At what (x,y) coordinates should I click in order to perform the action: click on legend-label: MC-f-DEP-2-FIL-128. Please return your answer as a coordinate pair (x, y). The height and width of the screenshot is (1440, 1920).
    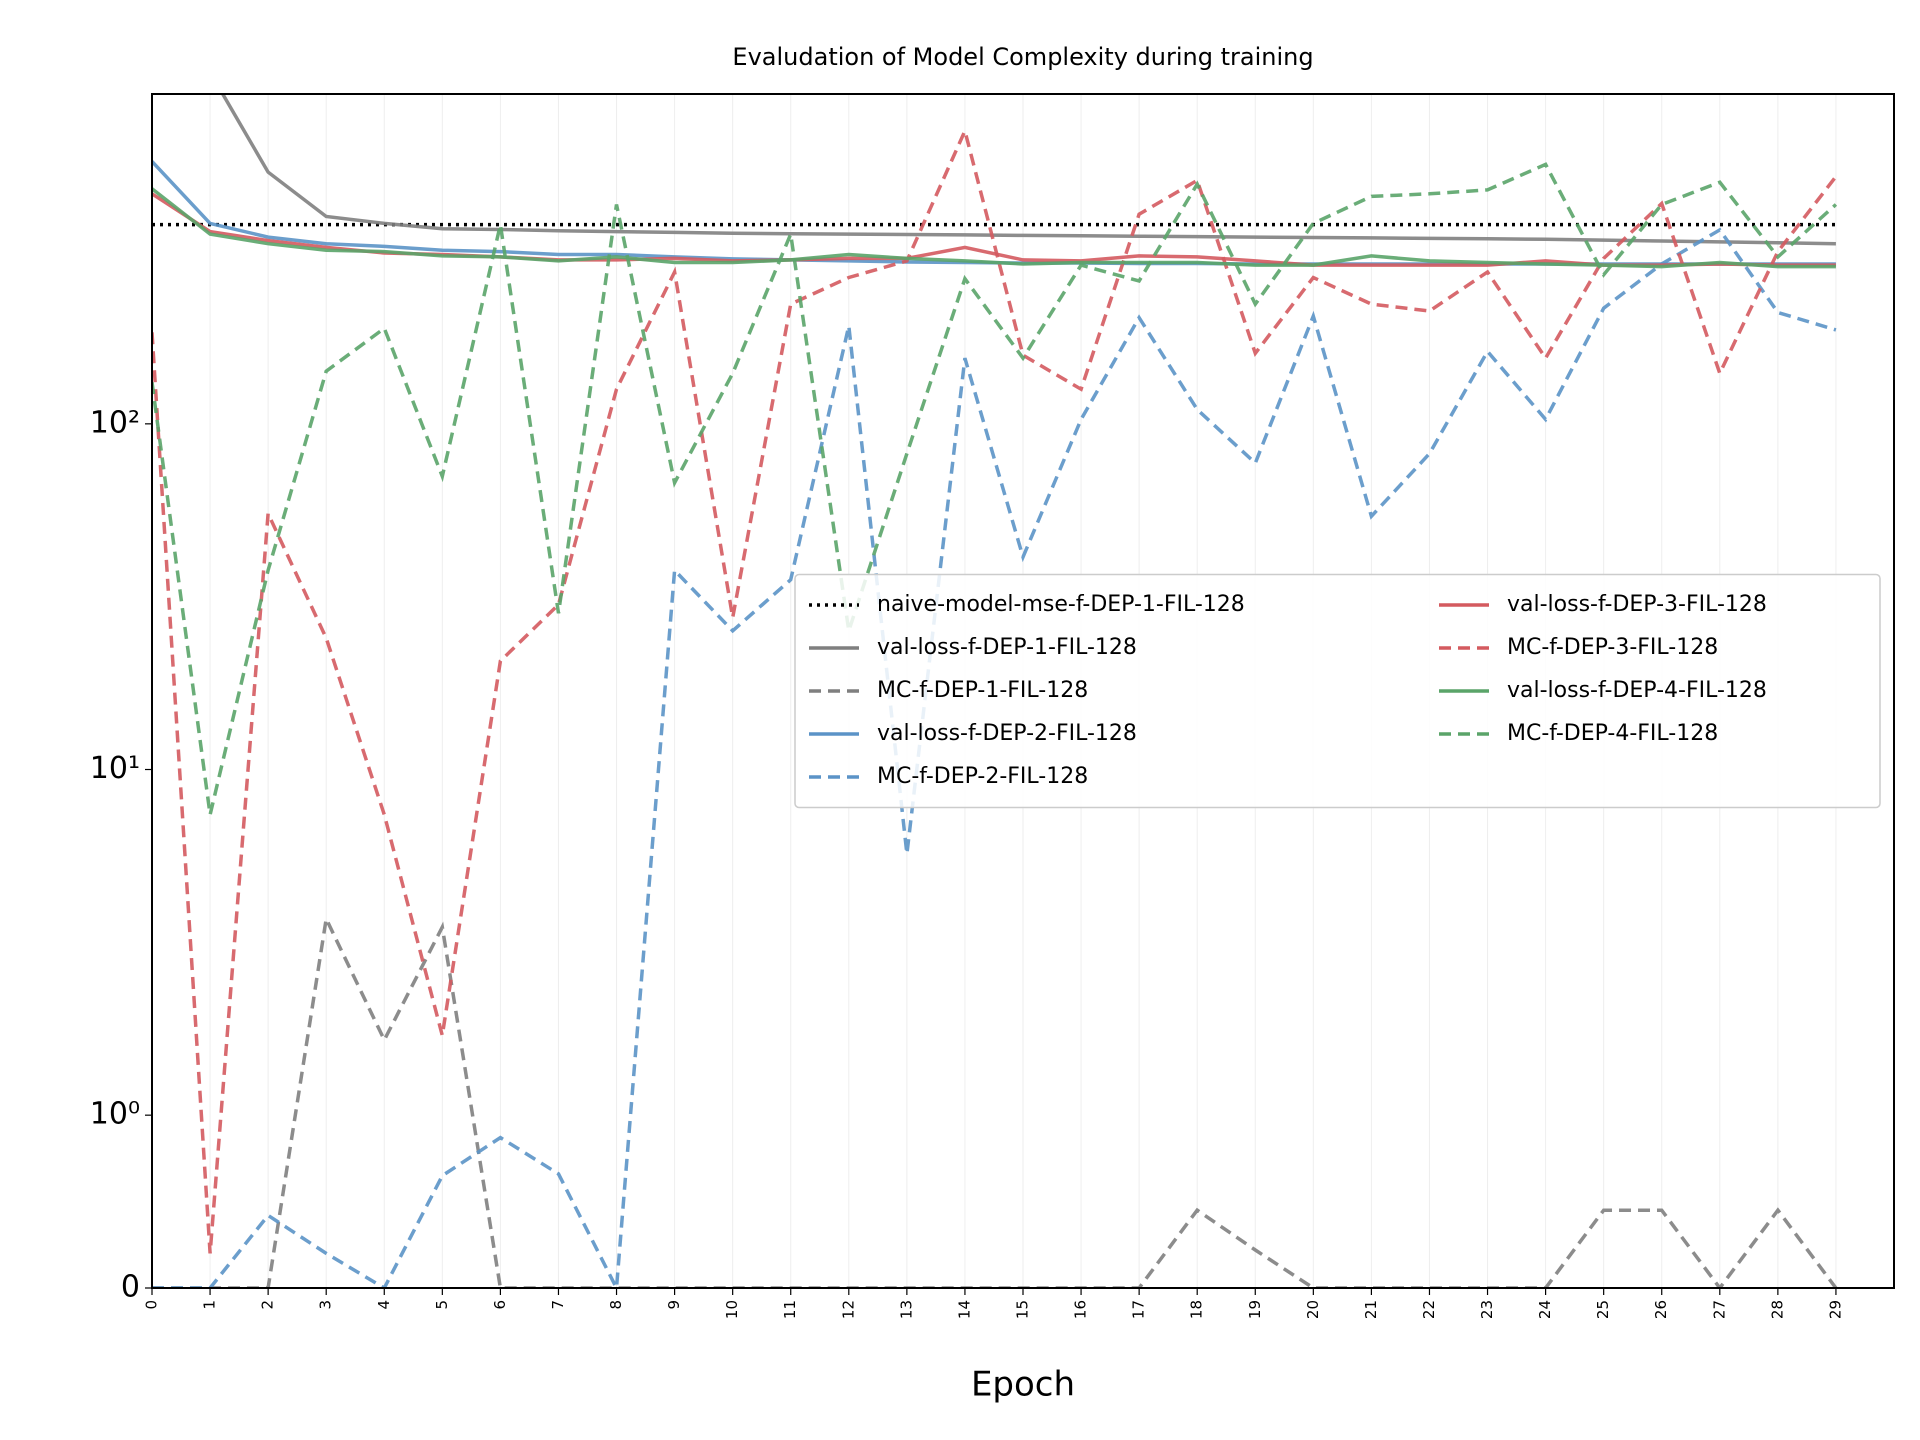
    Looking at the image, I should click on (982, 776).